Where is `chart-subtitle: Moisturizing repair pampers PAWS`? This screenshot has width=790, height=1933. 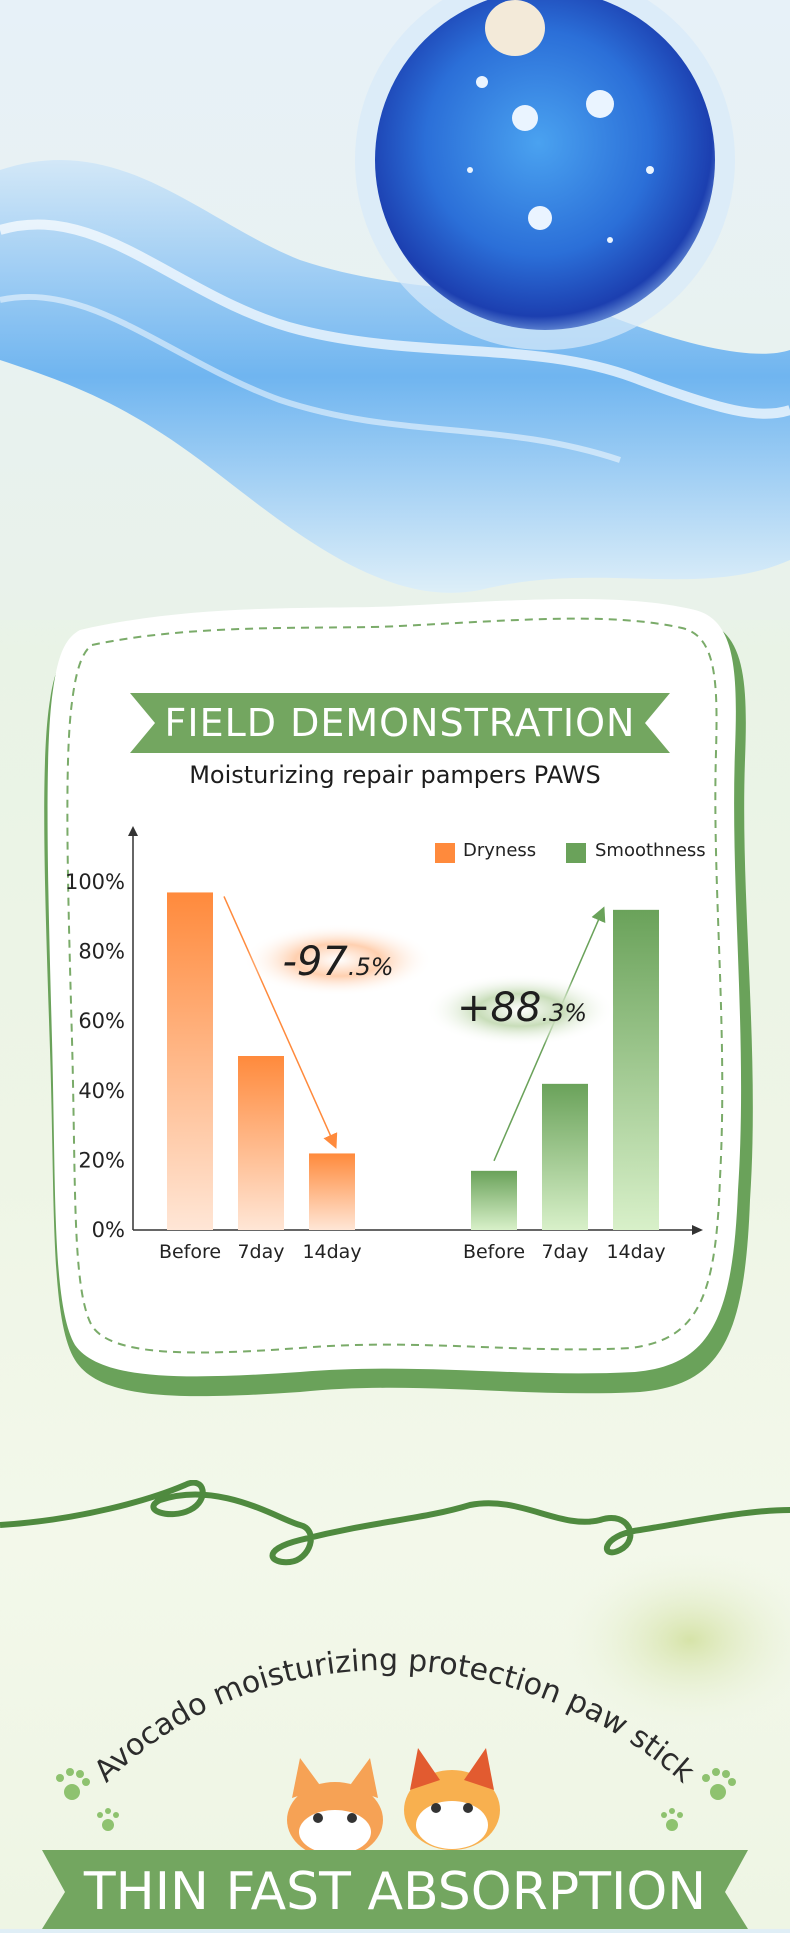 chart-subtitle: Moisturizing repair pampers PAWS is located at coordinates (395, 775).